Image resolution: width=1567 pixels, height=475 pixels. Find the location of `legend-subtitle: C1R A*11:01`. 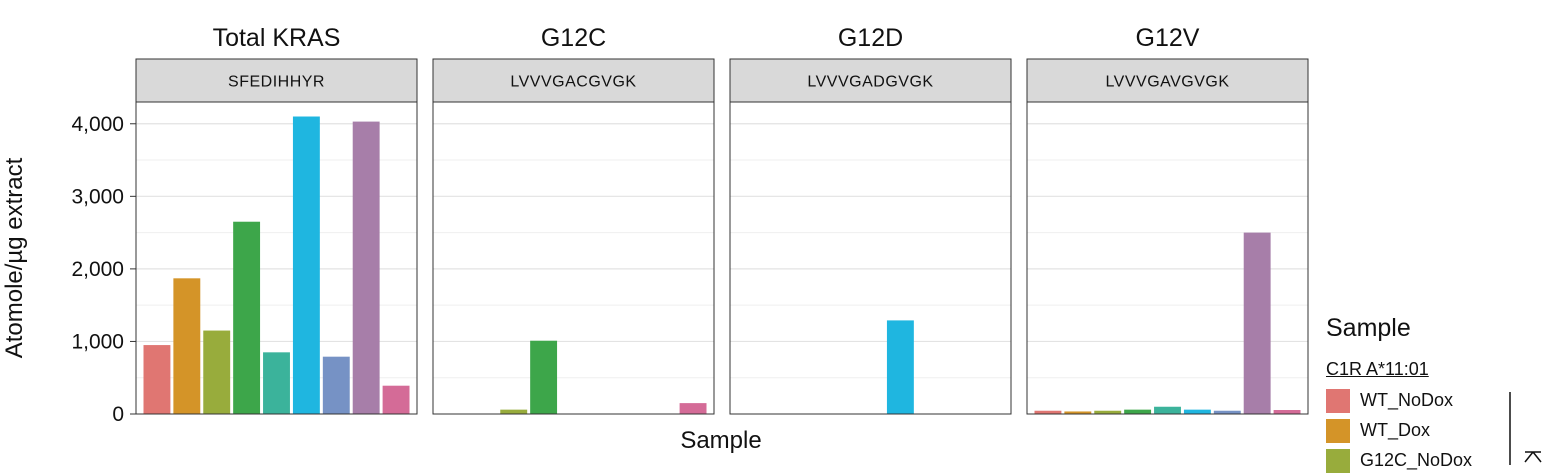

legend-subtitle: C1R A*11:01 is located at coordinates (1377, 369).